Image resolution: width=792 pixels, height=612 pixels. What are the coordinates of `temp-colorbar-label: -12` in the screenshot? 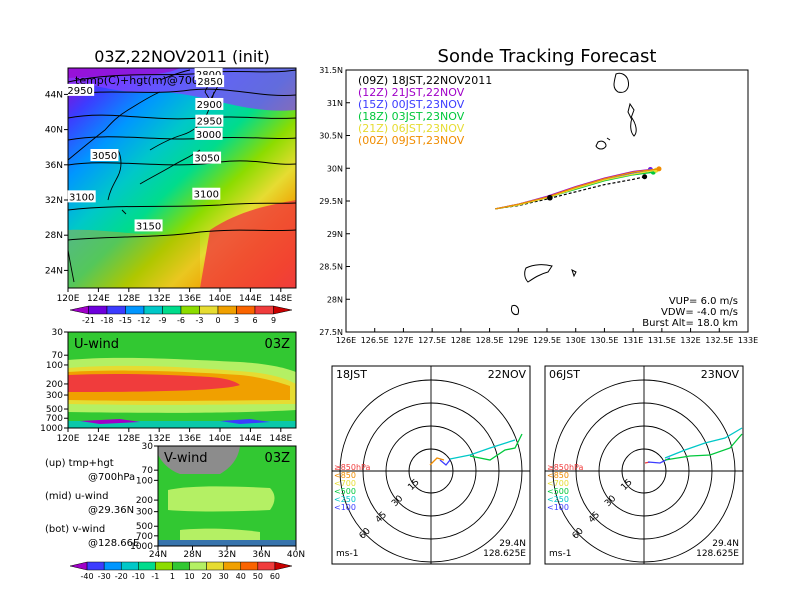 It's located at (143, 320).